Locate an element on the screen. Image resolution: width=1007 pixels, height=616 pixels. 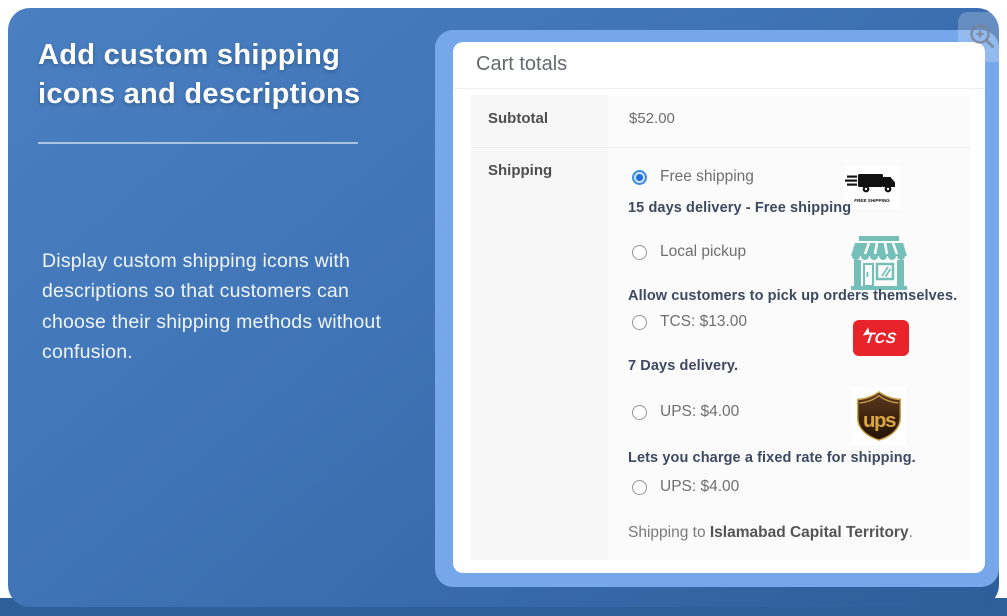
promo-heading-line1: Add custom shipping is located at coordinates (189, 55).